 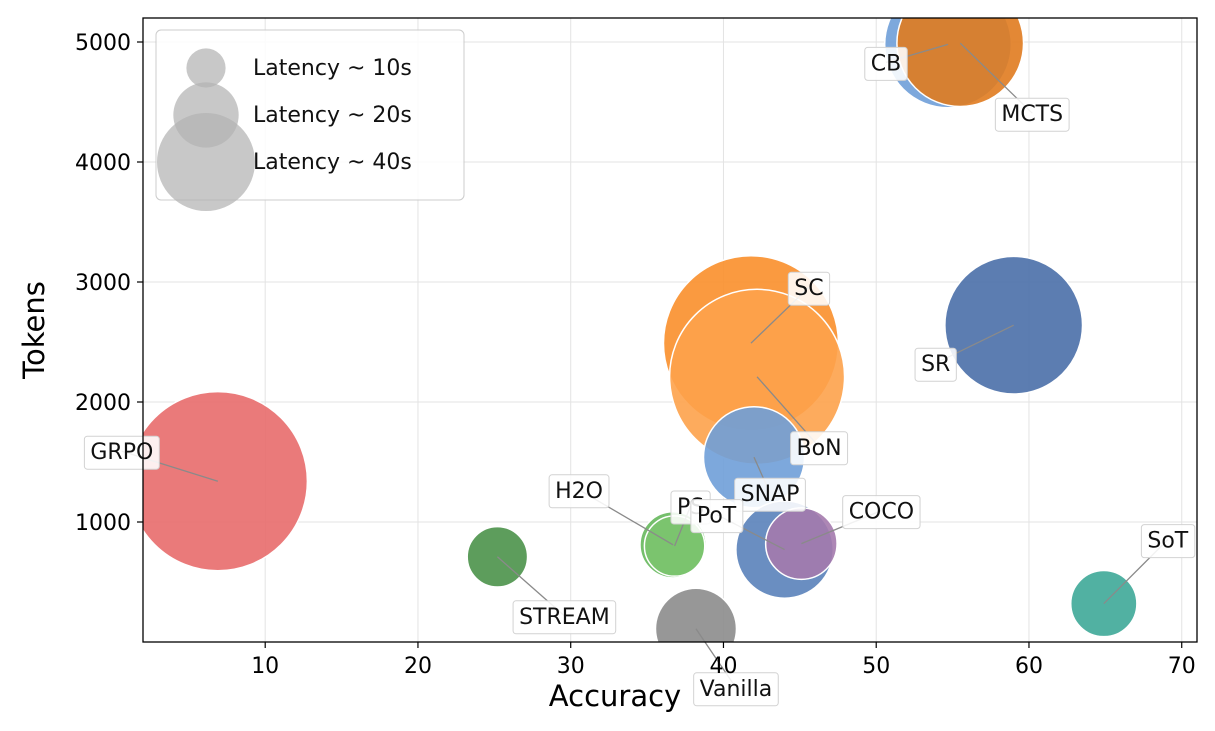 I want to click on point-label: MCTS, so click(x=1032, y=114).